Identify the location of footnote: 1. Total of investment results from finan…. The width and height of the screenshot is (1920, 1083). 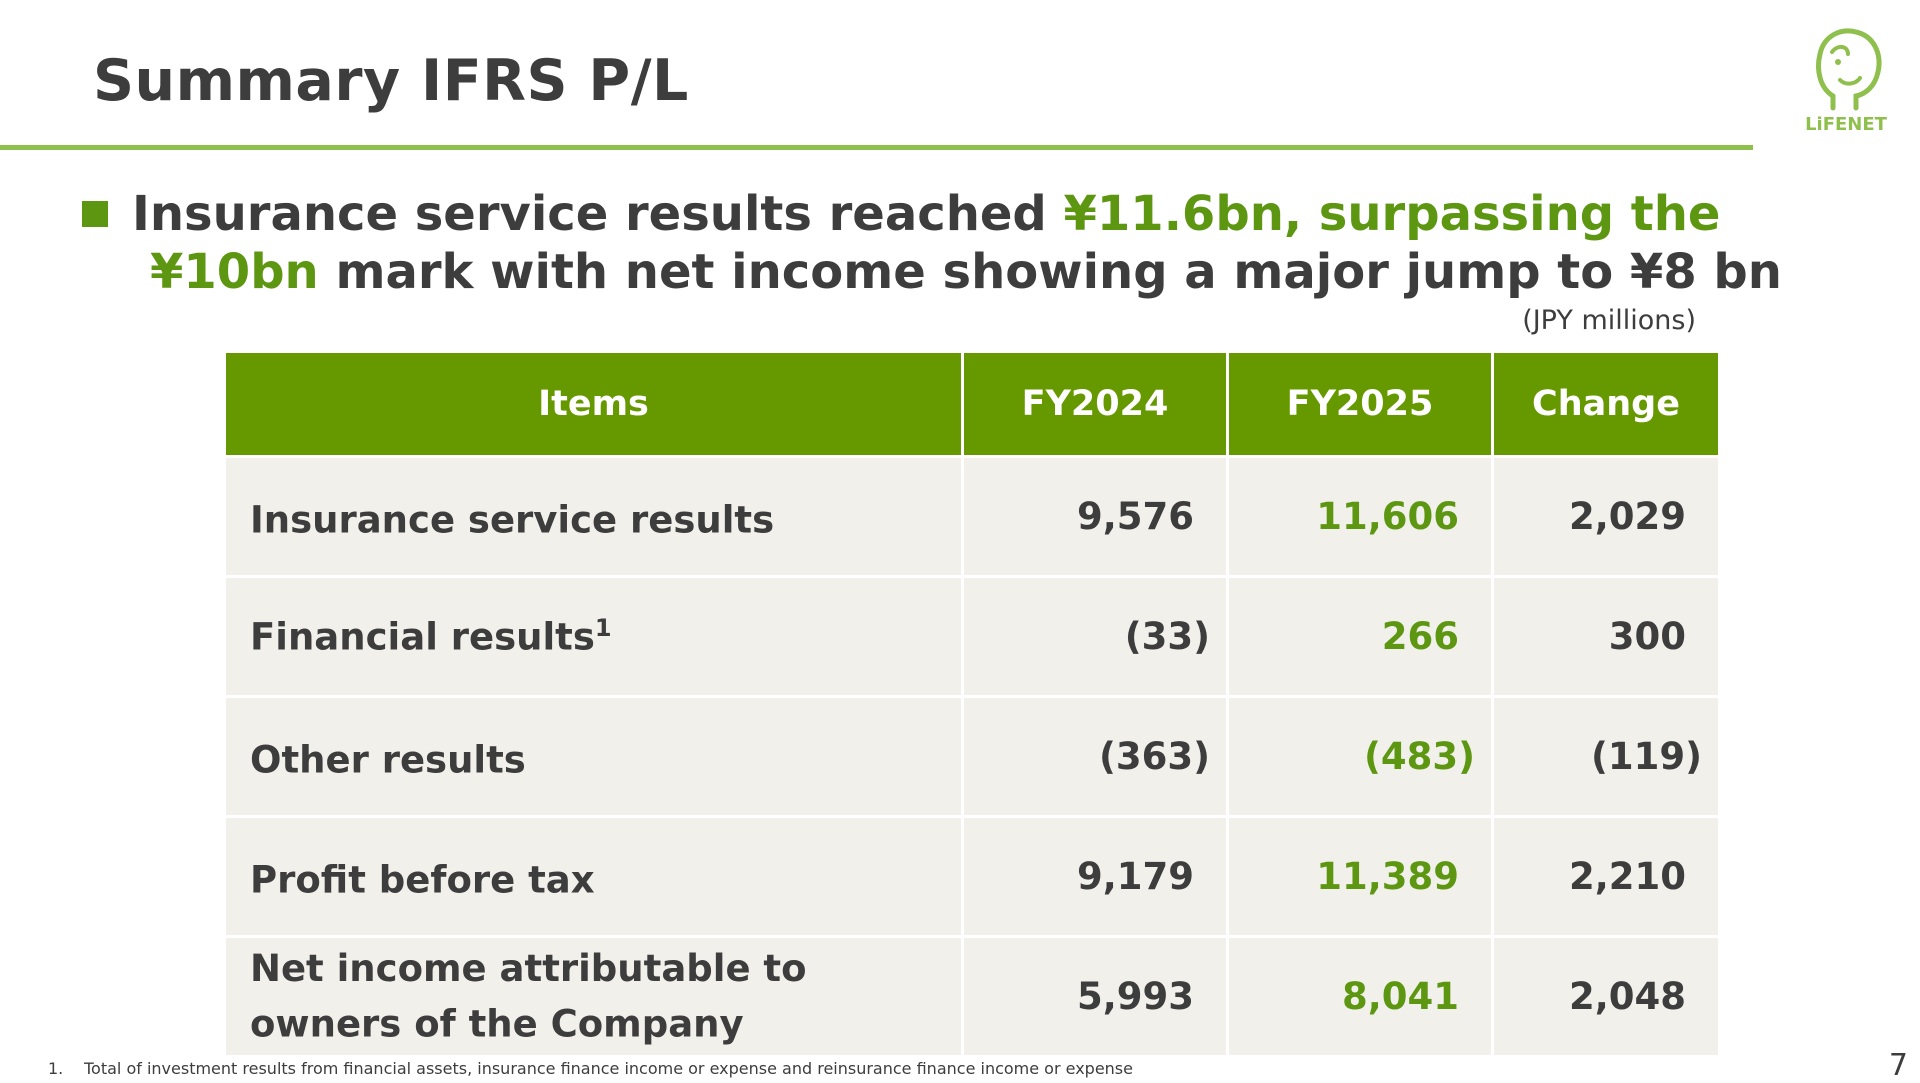
(590, 1068).